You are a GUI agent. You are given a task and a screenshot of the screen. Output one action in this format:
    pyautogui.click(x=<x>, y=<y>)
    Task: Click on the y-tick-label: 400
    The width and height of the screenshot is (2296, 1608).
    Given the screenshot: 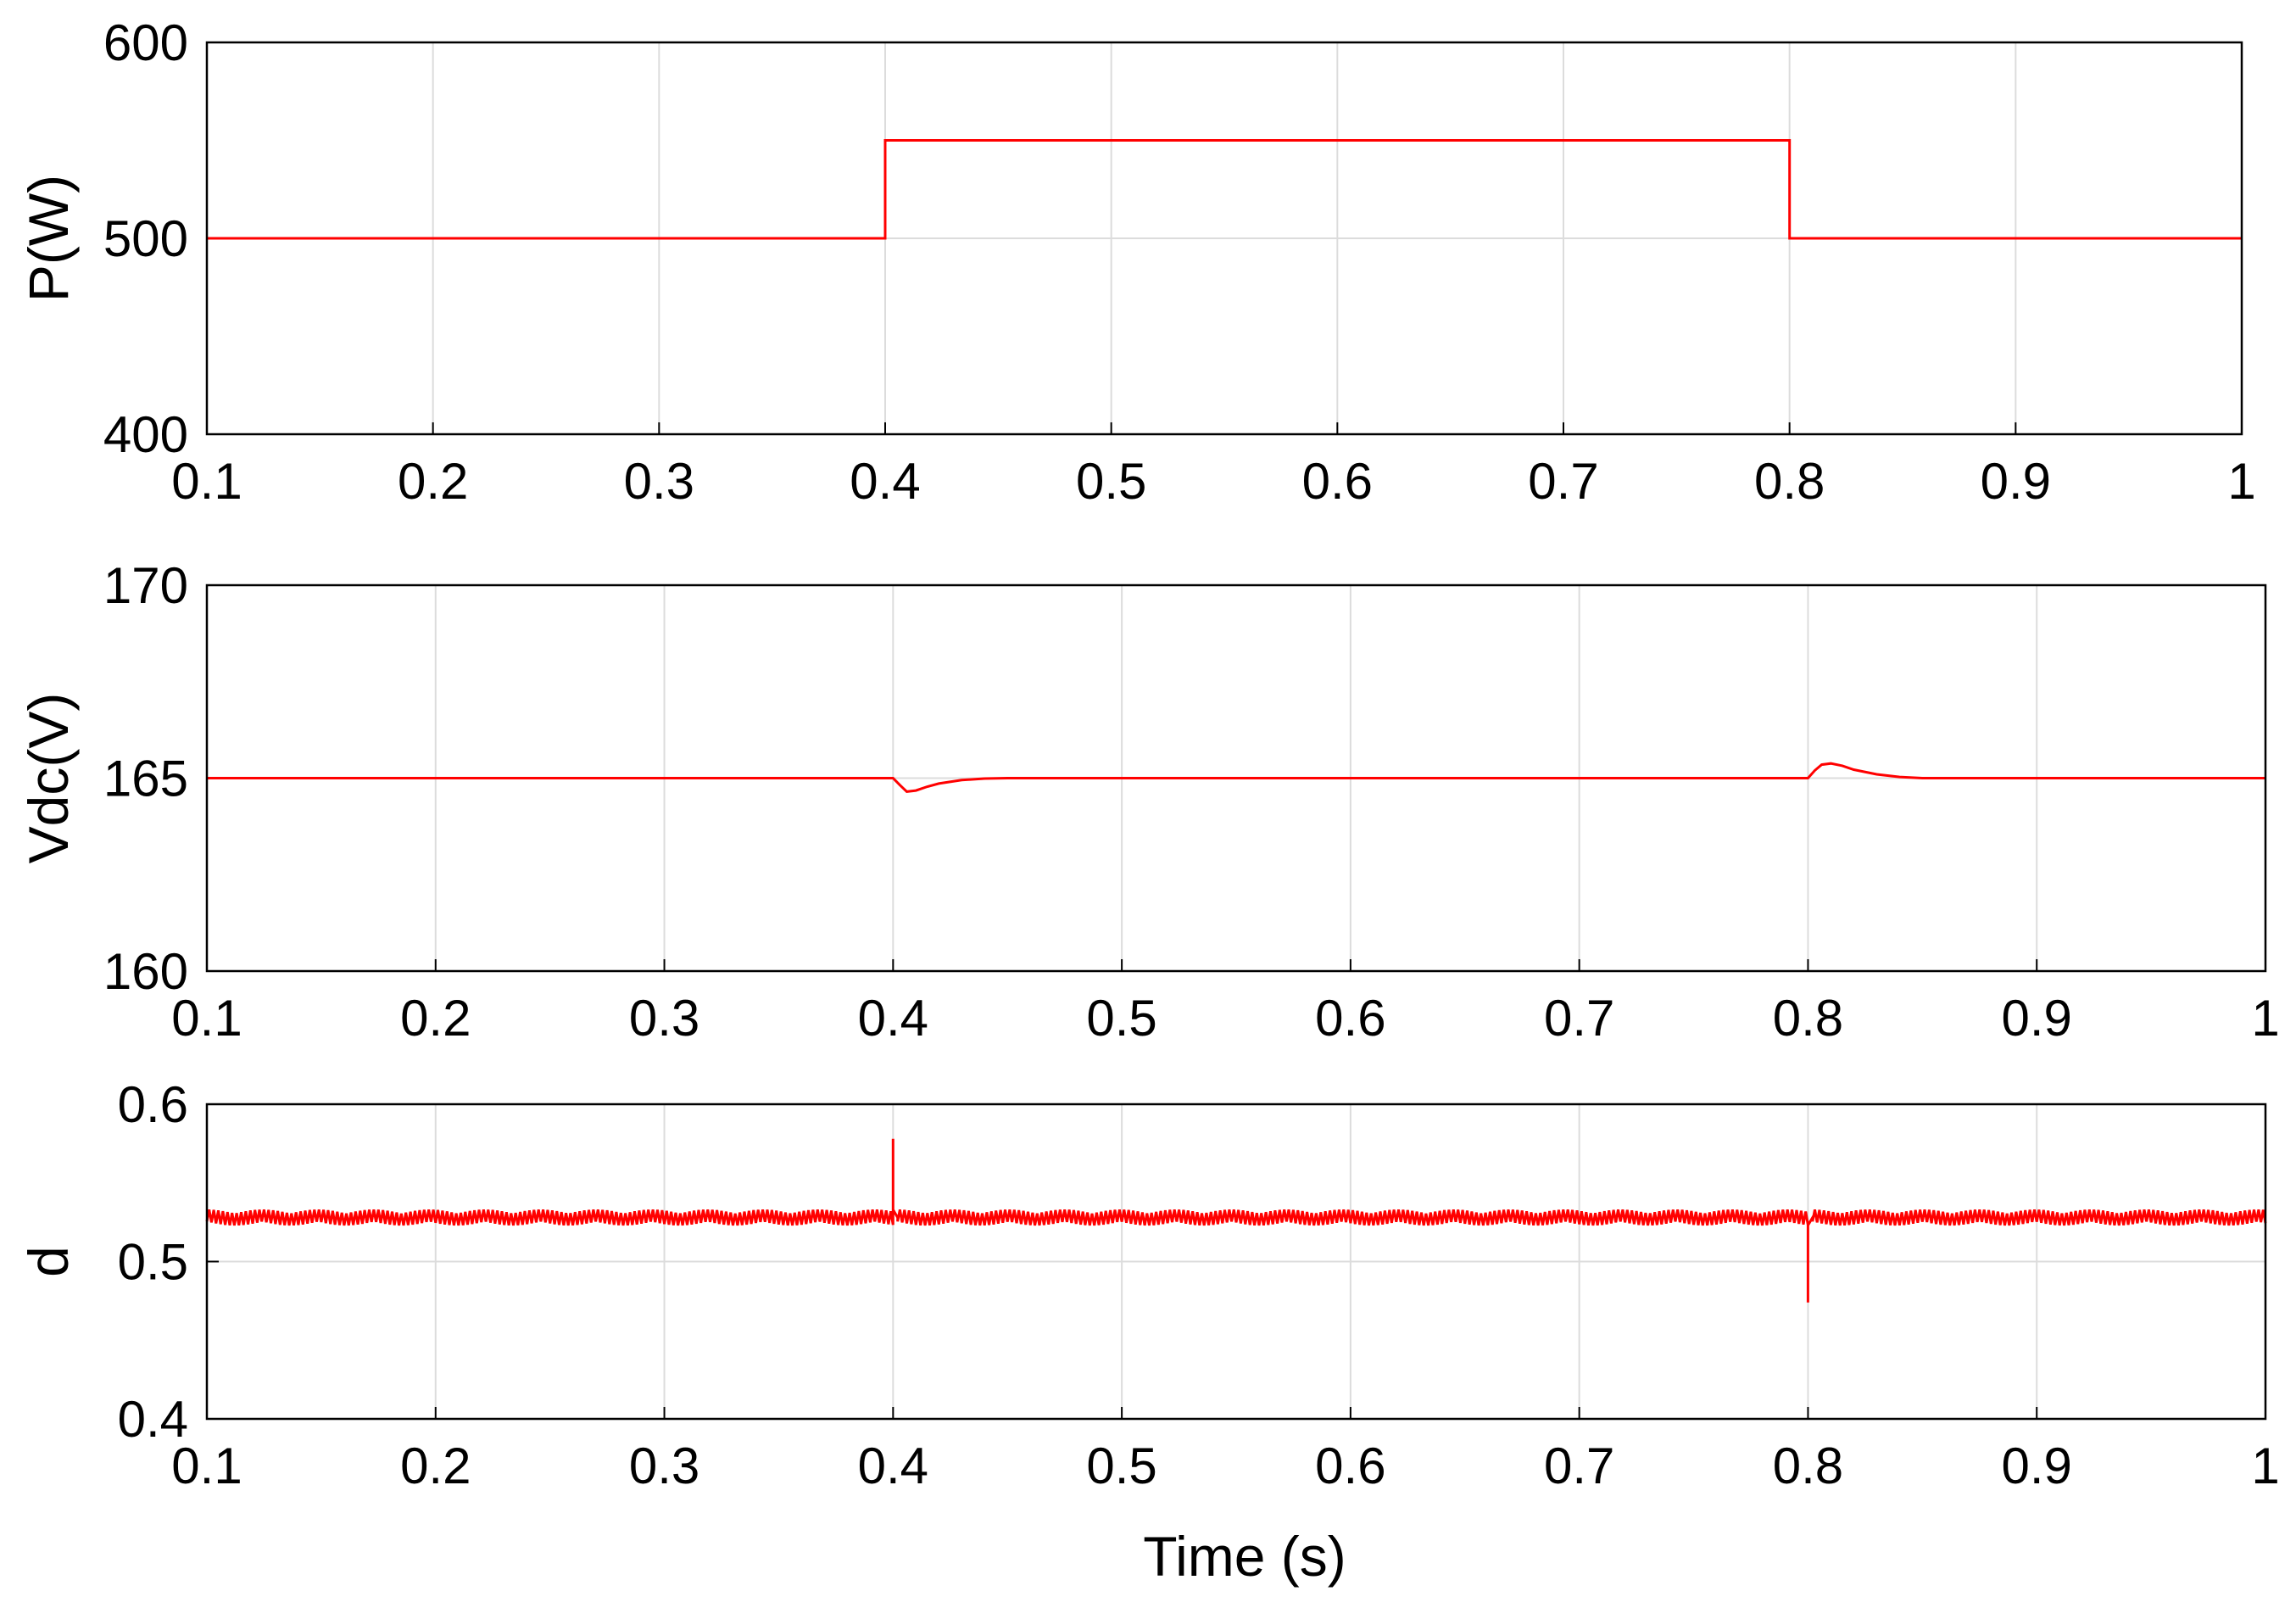 What is the action you would take?
    pyautogui.click(x=145, y=435)
    